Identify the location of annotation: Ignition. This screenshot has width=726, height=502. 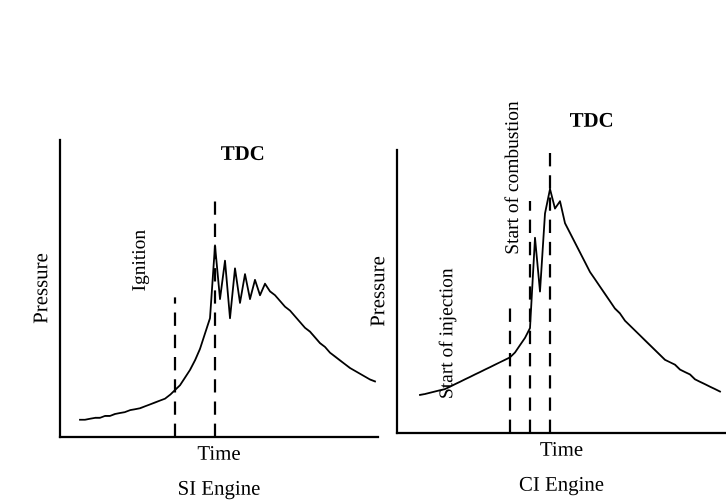
(141, 260).